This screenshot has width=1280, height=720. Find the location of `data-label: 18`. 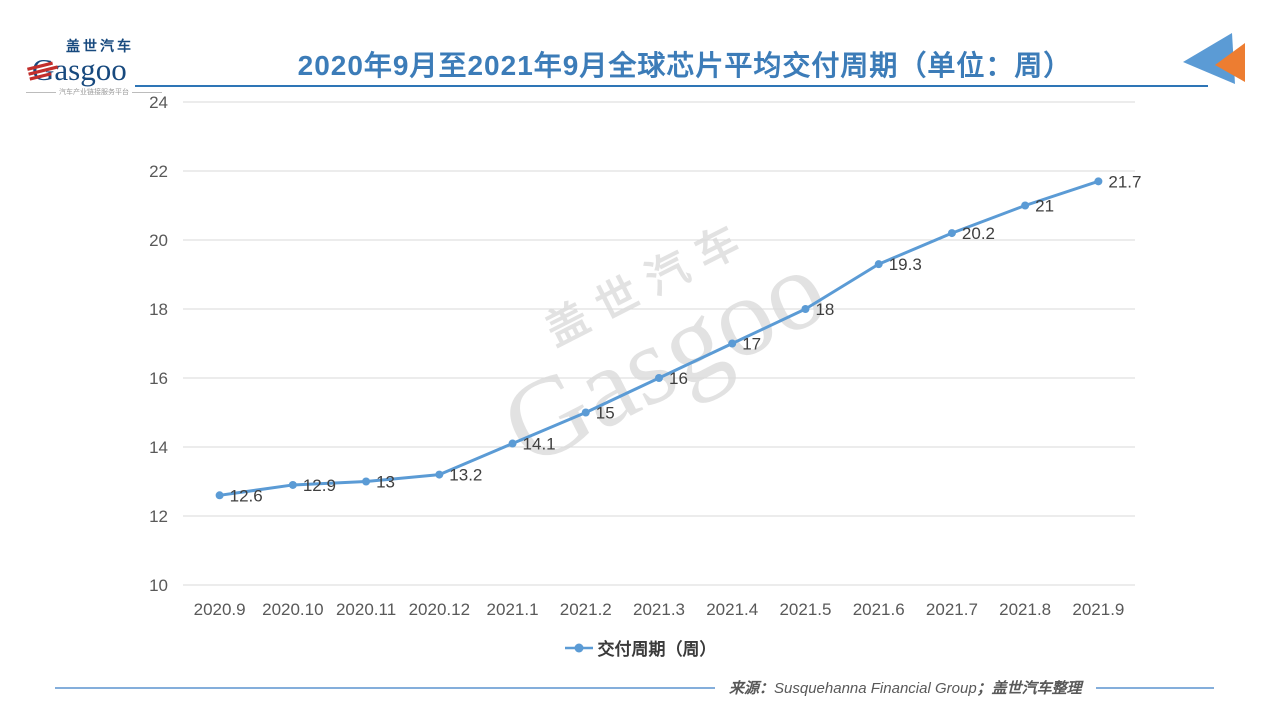

data-label: 18 is located at coordinates (824, 309).